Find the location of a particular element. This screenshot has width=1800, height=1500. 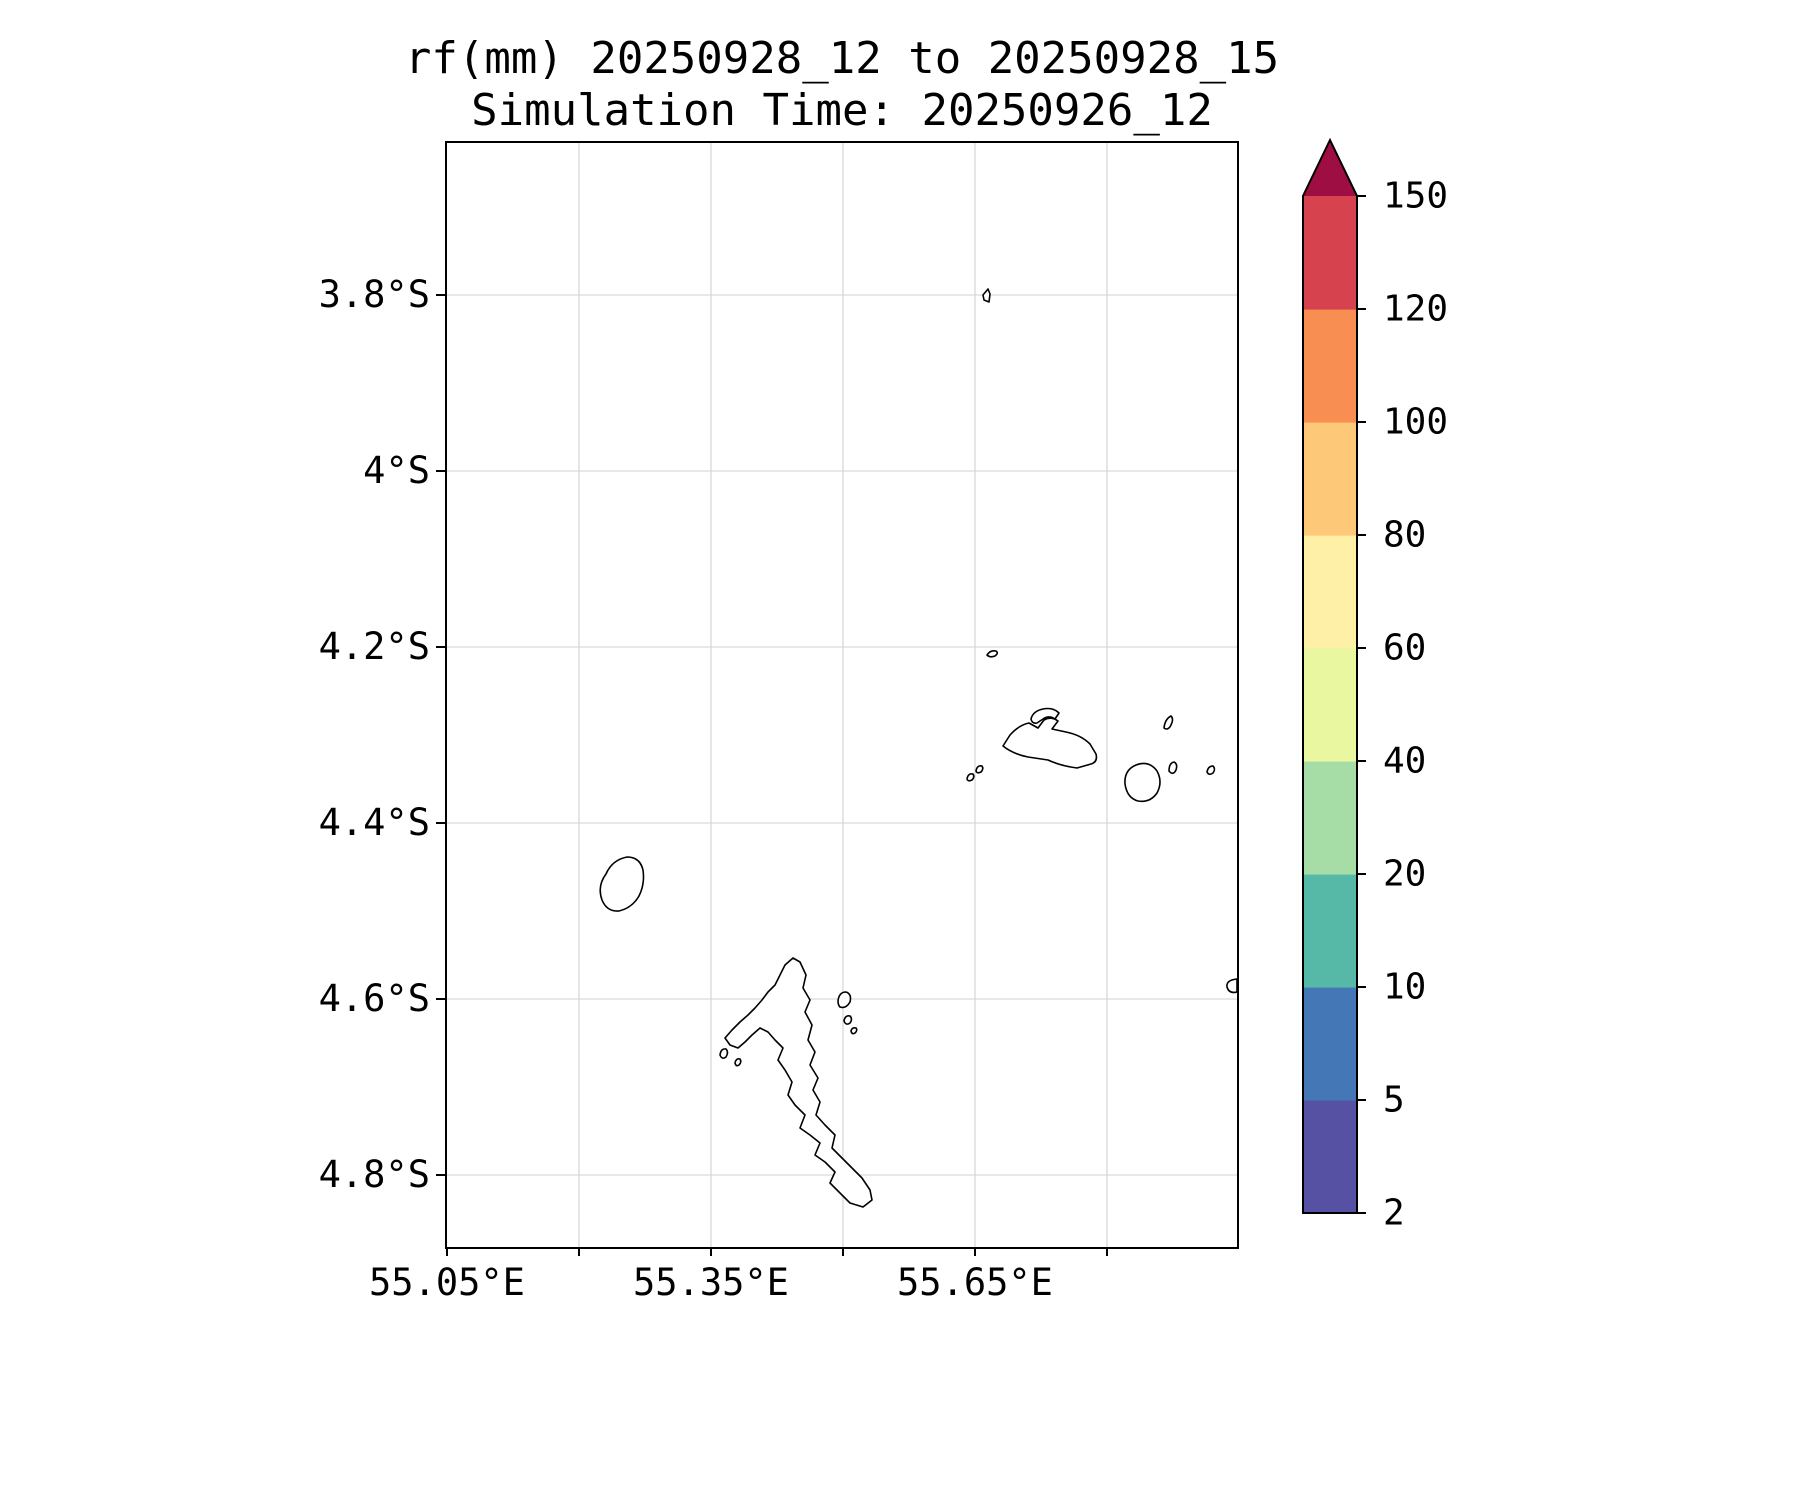

cousine-islet-coastline is located at coordinates (979, 769).